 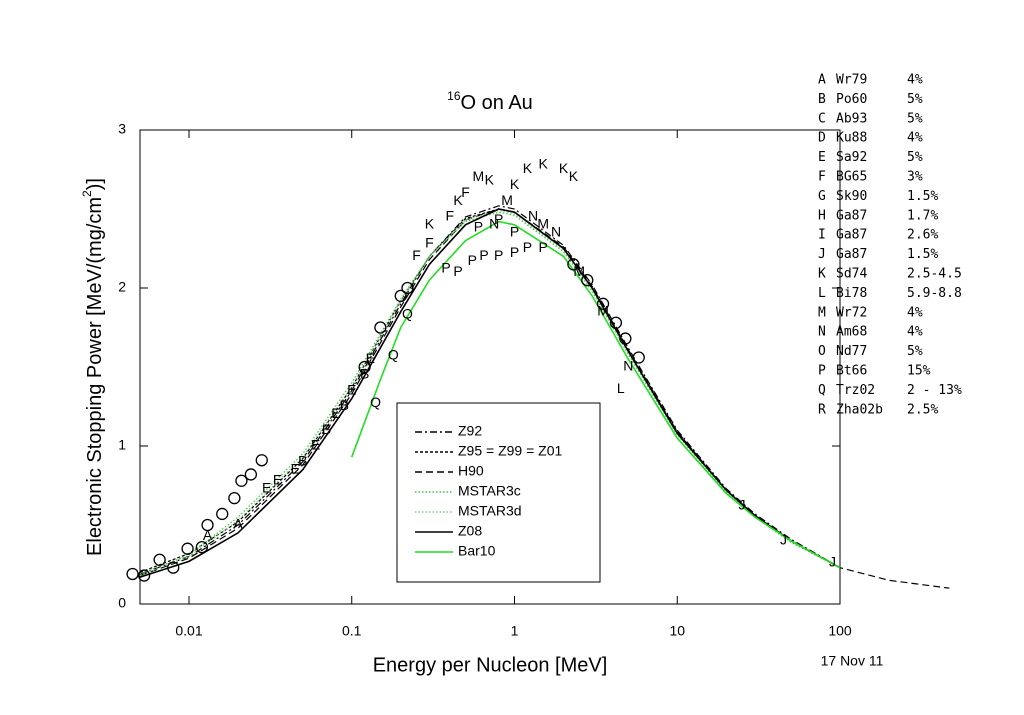 I want to click on point-letter: Q, so click(x=407, y=314).